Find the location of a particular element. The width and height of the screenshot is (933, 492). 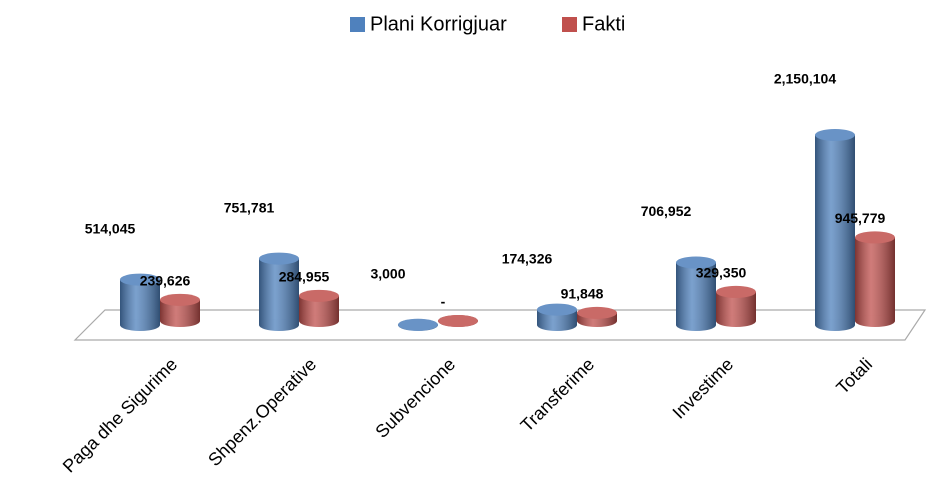

x-tick-label: Totali is located at coordinates (854, 376).